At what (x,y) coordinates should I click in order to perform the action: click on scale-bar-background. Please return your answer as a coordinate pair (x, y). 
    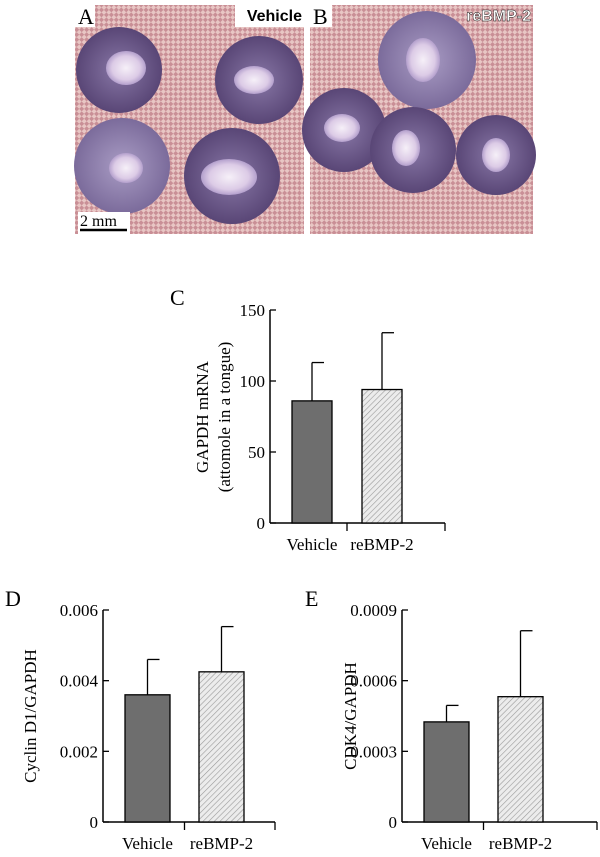
    Looking at the image, I should click on (104, 223).